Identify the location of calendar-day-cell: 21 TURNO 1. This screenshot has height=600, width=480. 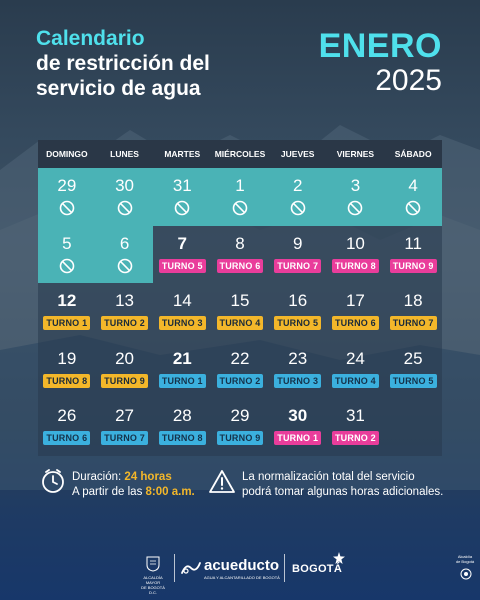
(182, 370).